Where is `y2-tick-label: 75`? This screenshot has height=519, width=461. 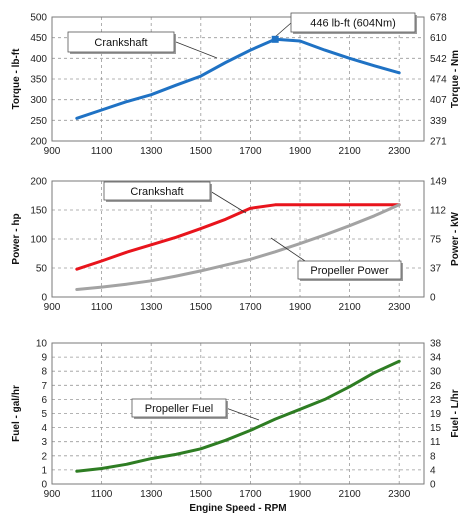
y2-tick-label: 75 is located at coordinates (436, 240).